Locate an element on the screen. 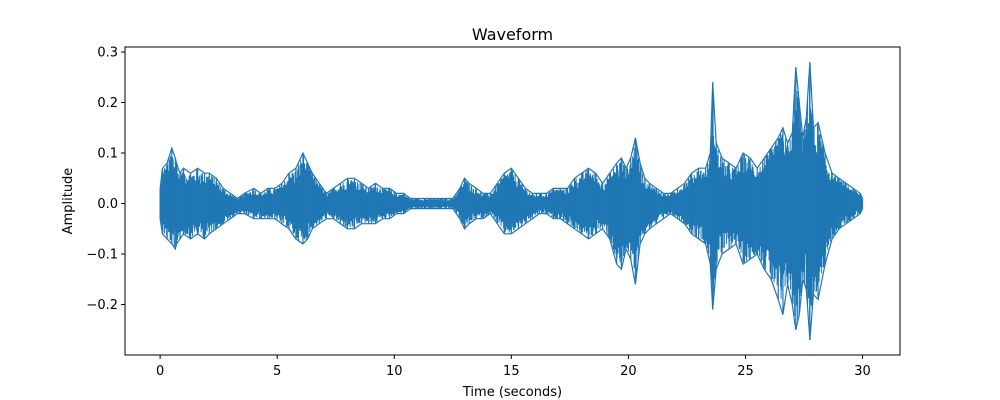 The image size is (1000, 400). y-tick-label: 0.3 is located at coordinates (107, 53).